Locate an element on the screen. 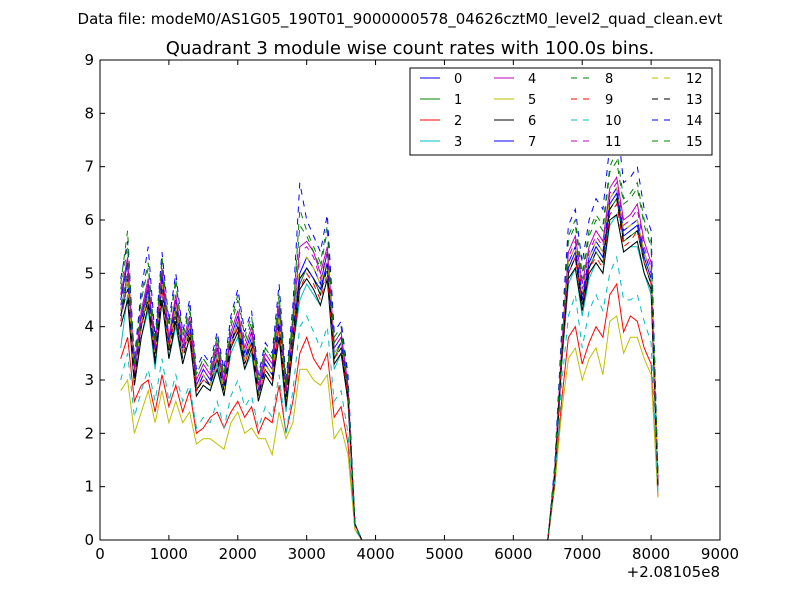  y-tick-label: 6 is located at coordinates (89, 220).